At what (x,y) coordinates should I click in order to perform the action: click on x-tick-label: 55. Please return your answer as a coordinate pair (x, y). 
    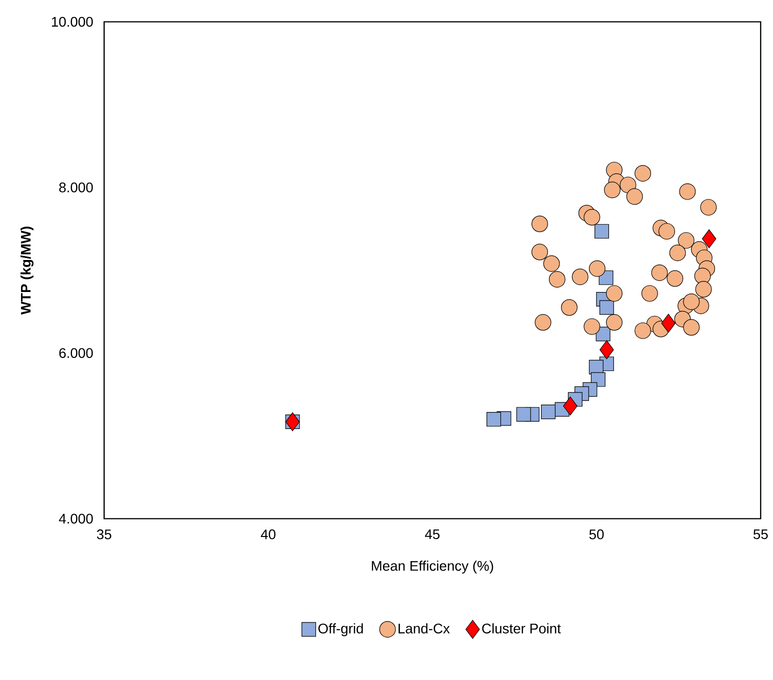
    Looking at the image, I should click on (760, 534).